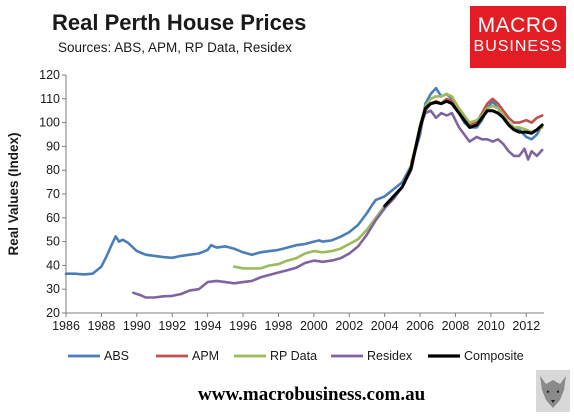  What do you see at coordinates (243, 326) in the screenshot?
I see `x-tick-label: 1996` at bounding box center [243, 326].